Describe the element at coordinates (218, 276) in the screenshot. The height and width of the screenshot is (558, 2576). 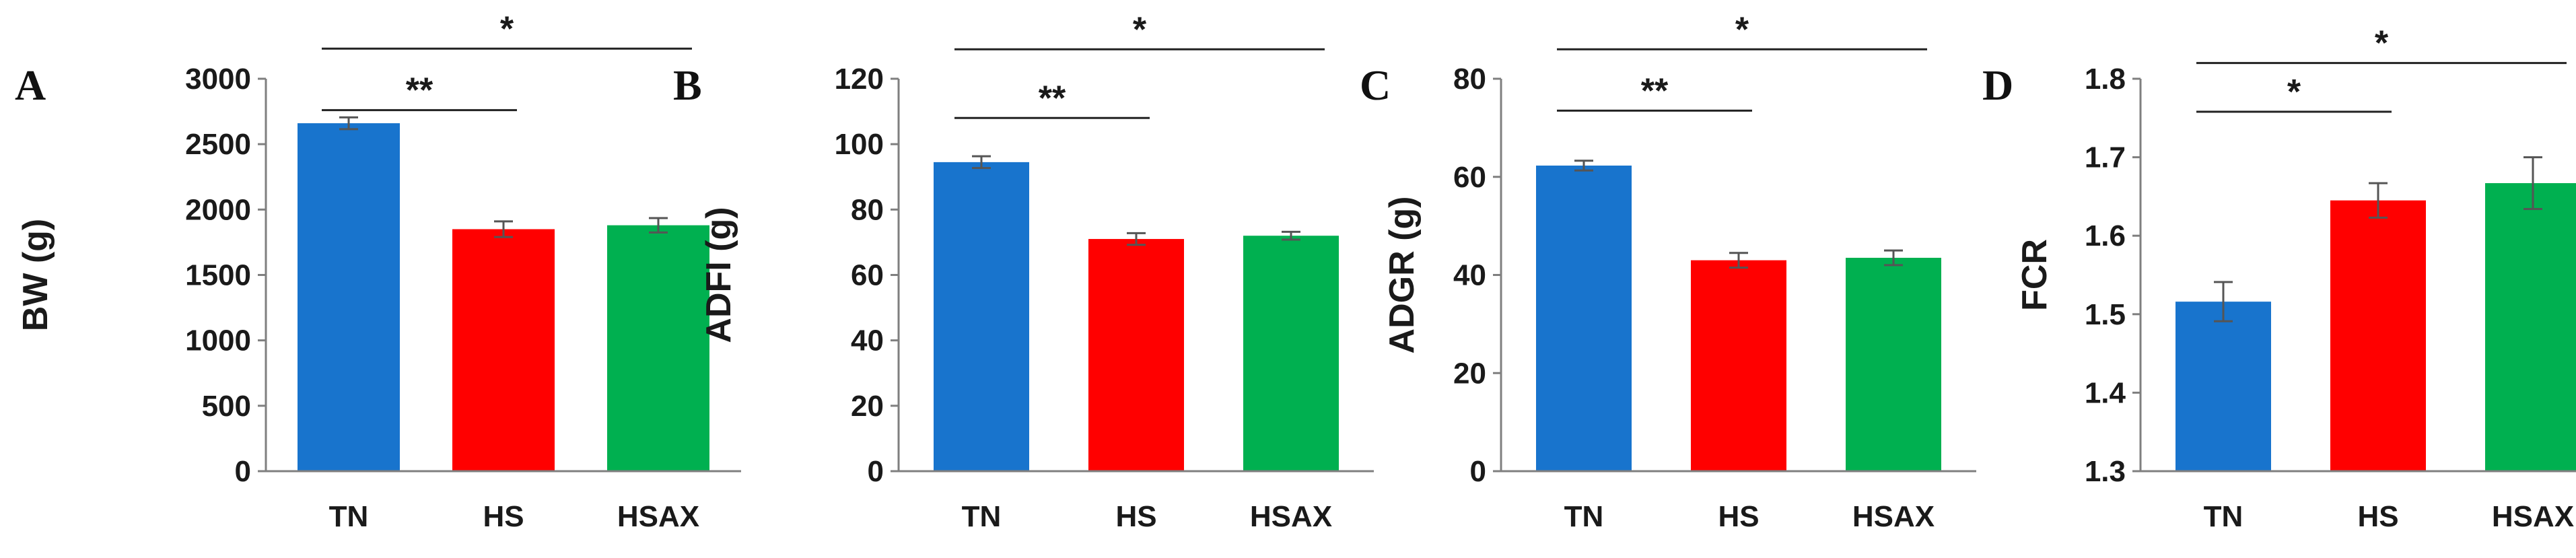
I see `y-tick-label: 1500` at that location.